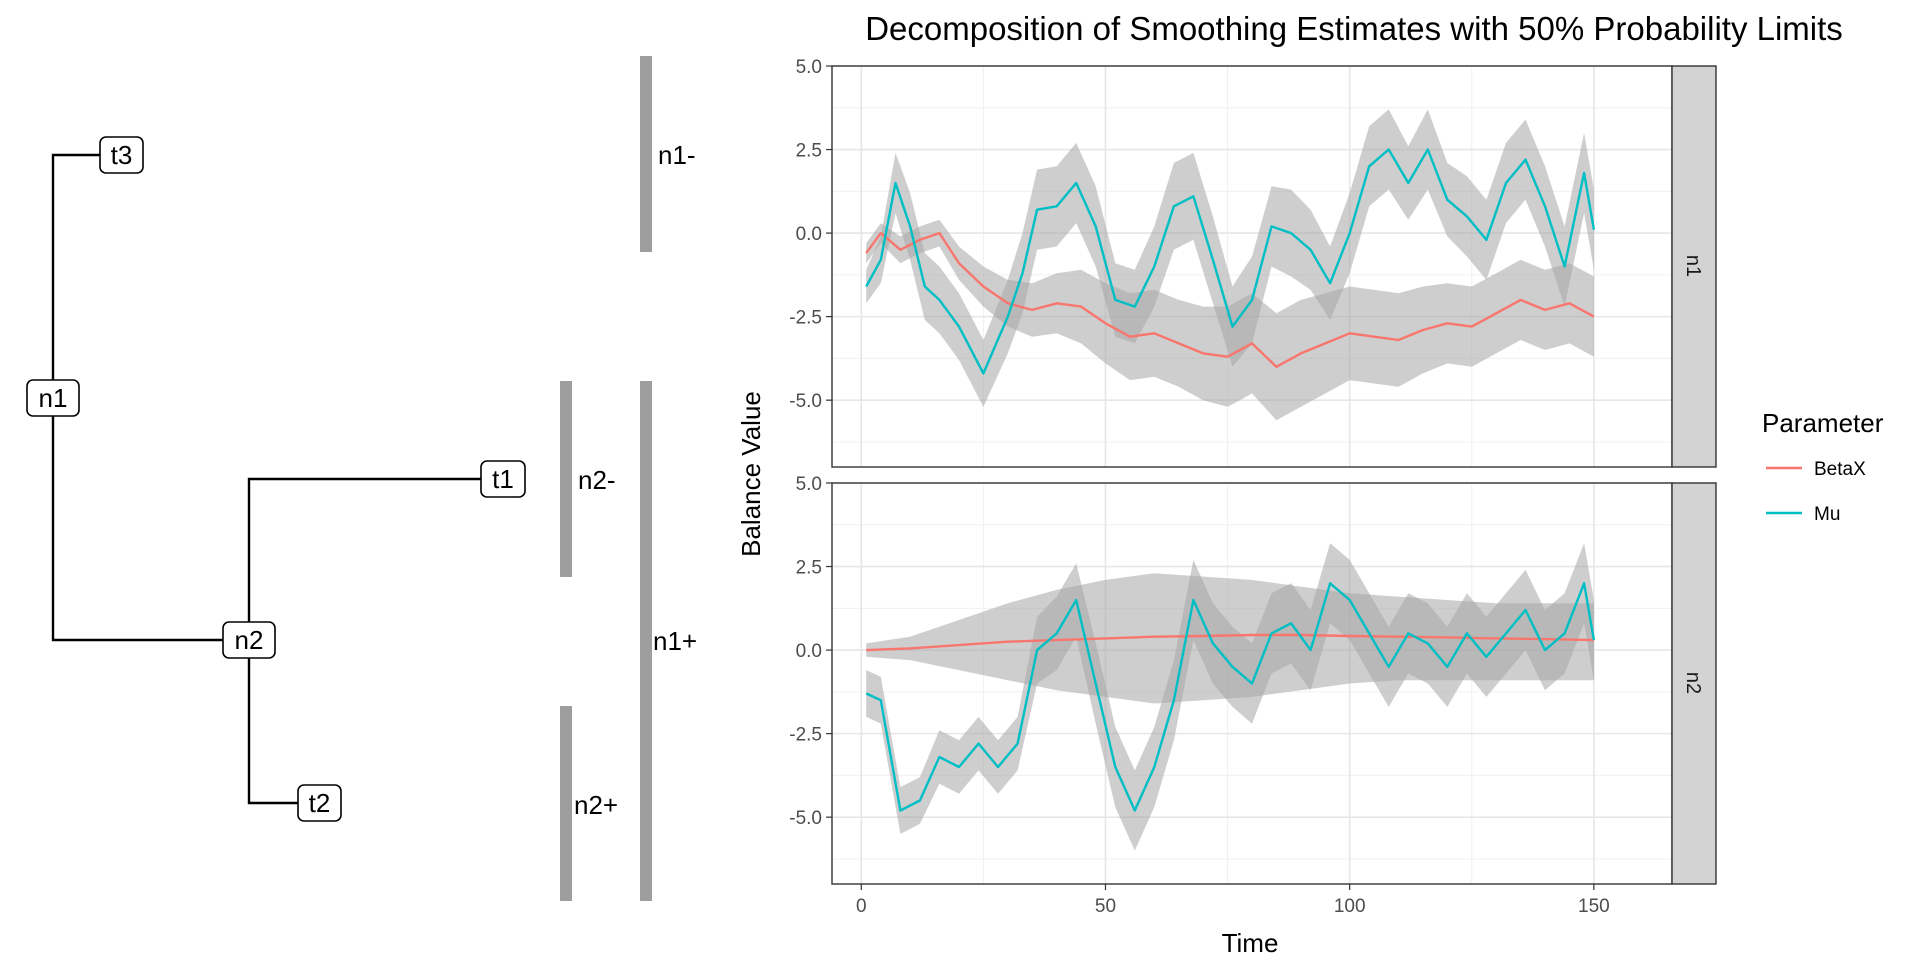 This screenshot has height=960, width=1920. I want to click on tree-node-n2: n2, so click(249, 640).